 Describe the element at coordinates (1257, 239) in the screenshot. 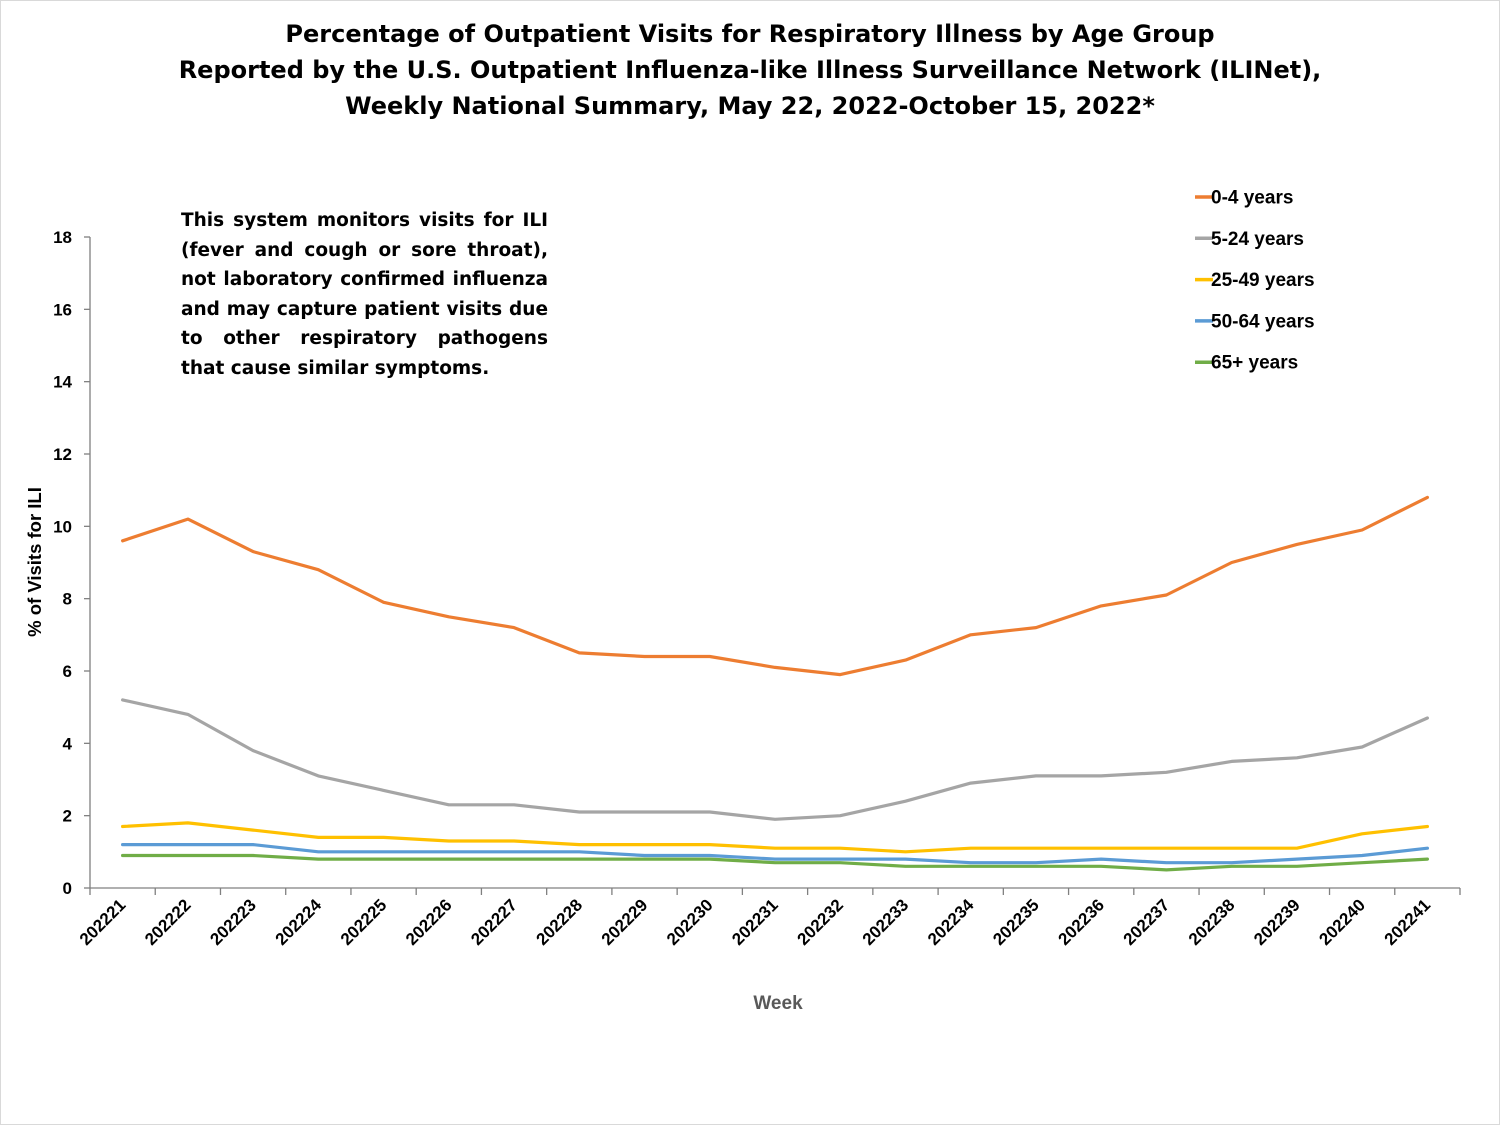

I see `legend-label: 5-24 years` at that location.